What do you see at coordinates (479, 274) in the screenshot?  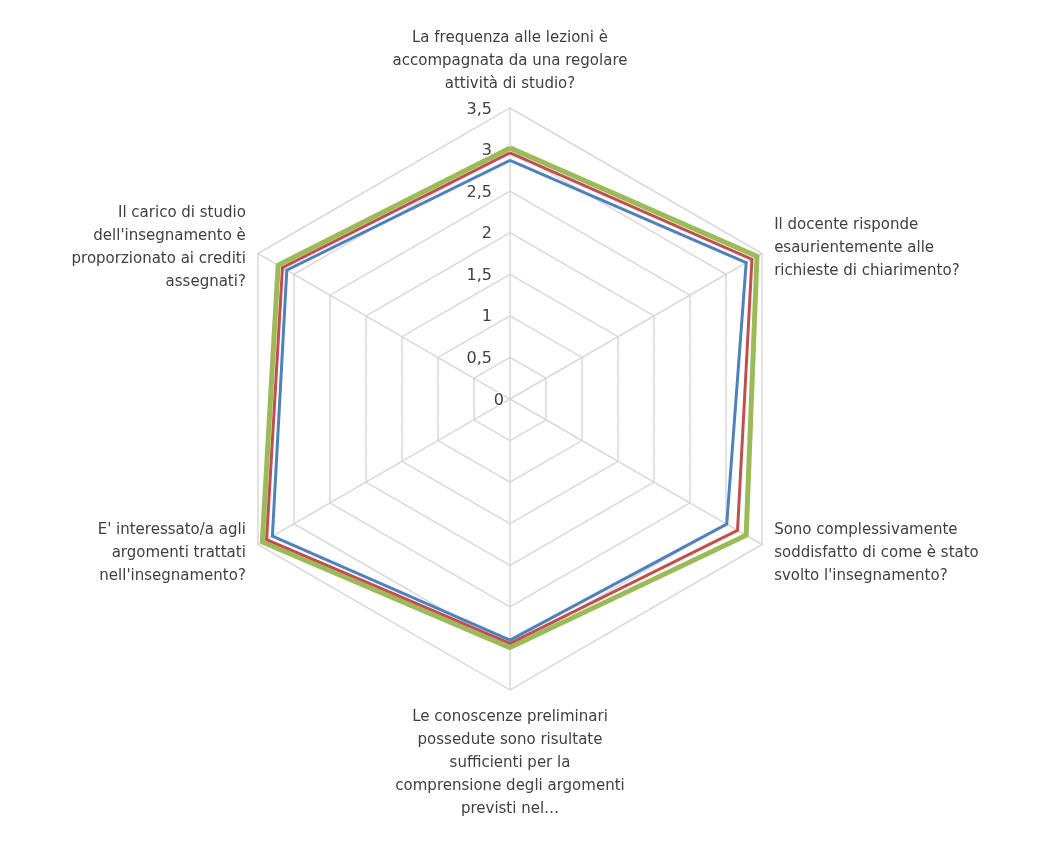 I see `y-tick-label: 1,5` at bounding box center [479, 274].